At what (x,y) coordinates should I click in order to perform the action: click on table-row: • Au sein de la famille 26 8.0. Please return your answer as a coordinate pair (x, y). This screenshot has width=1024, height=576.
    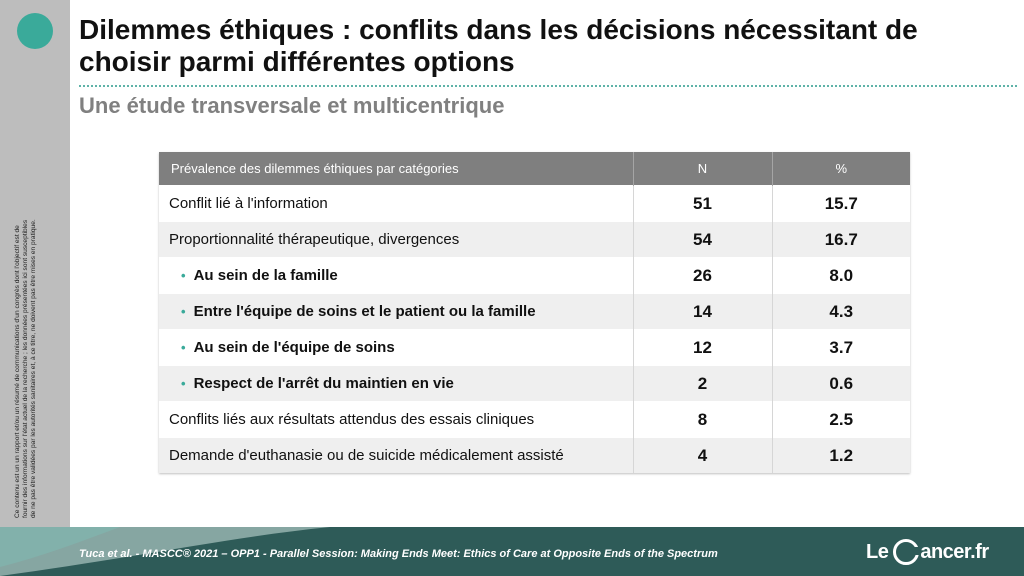
    Looking at the image, I should click on (534, 275).